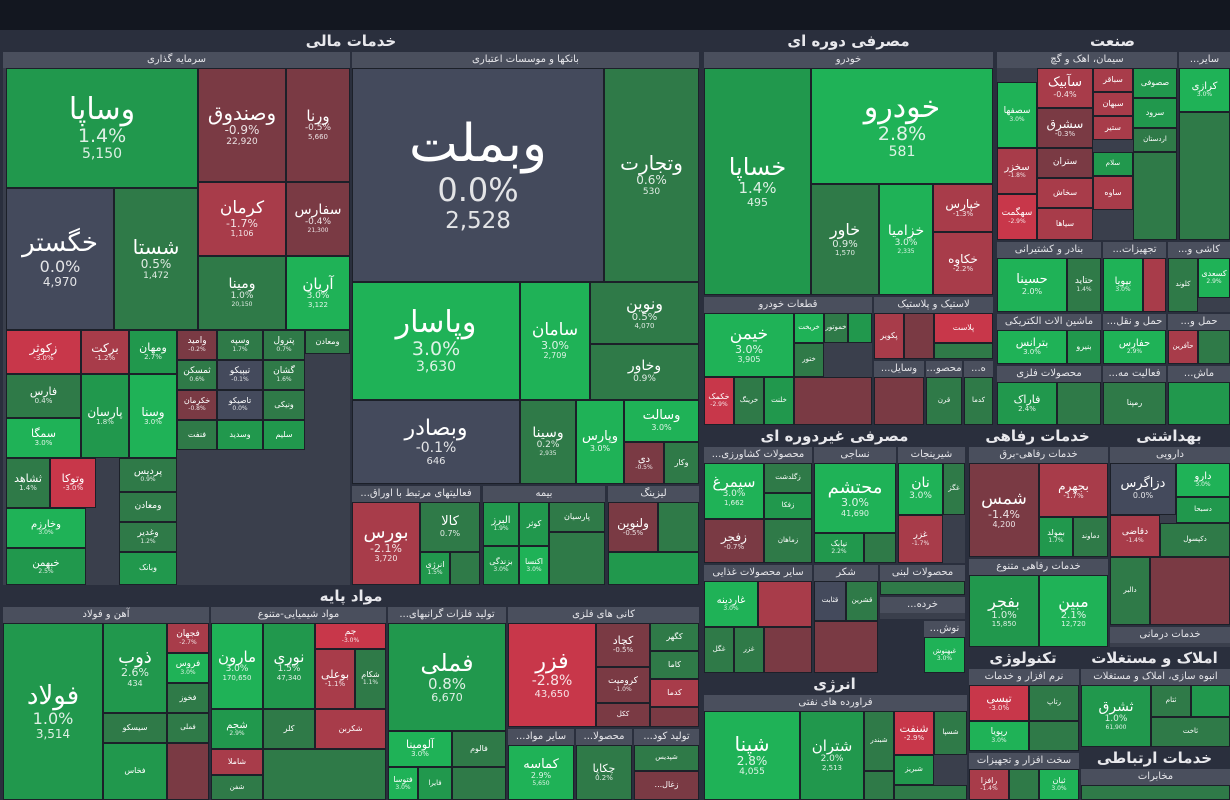 This screenshot has height=800, width=1230. I want to click on stock-tile: شپنا 2.8% 4,055, so click(752, 755).